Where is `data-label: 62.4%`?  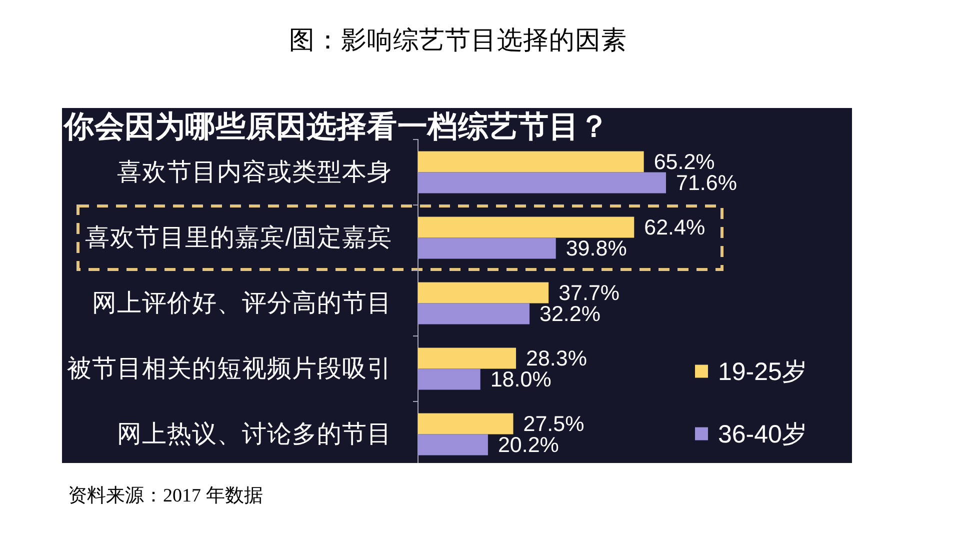
data-label: 62.4% is located at coordinates (675, 227).